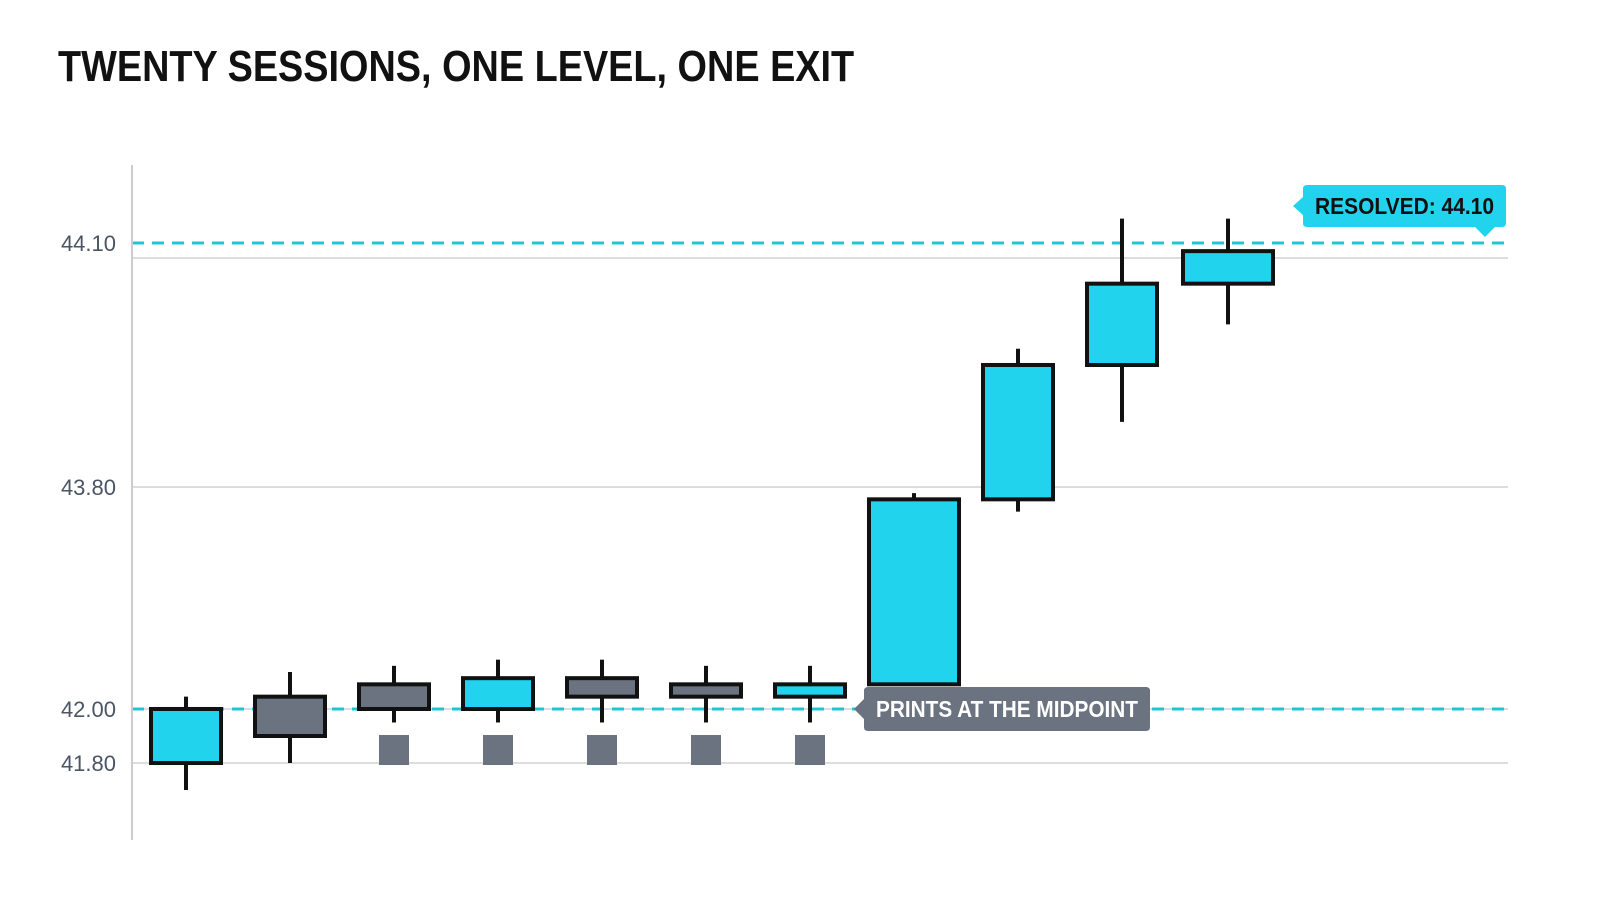 The height and width of the screenshot is (914, 1600). Describe the element at coordinates (456, 66) in the screenshot. I see `chart-title: TWENTY SESSIONS, ONE LEVEL, ONE EXIT` at that location.